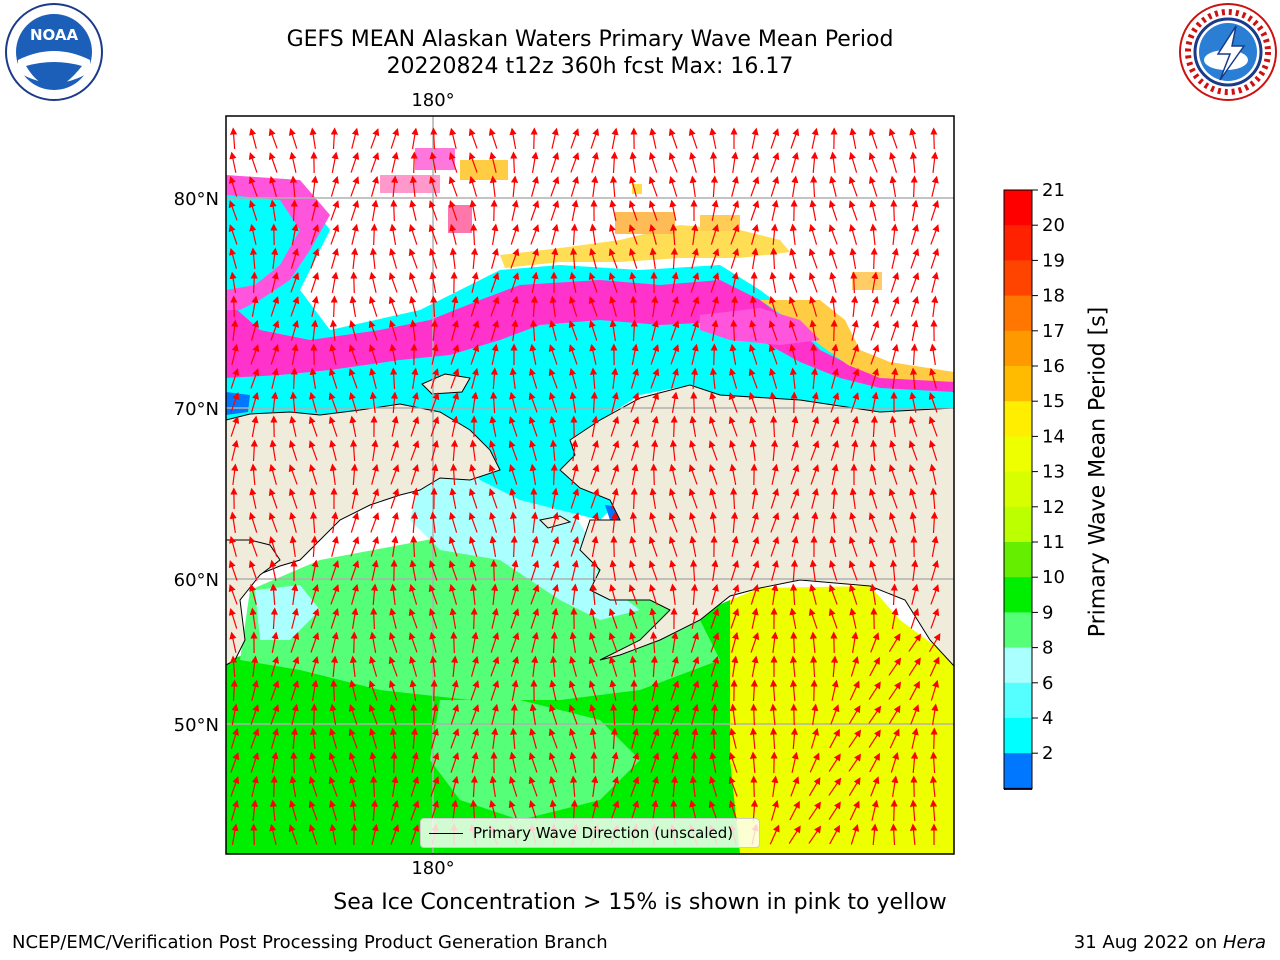 This screenshot has width=1280, height=960. I want to click on colorbar-tick-label: 15, so click(1053, 401).